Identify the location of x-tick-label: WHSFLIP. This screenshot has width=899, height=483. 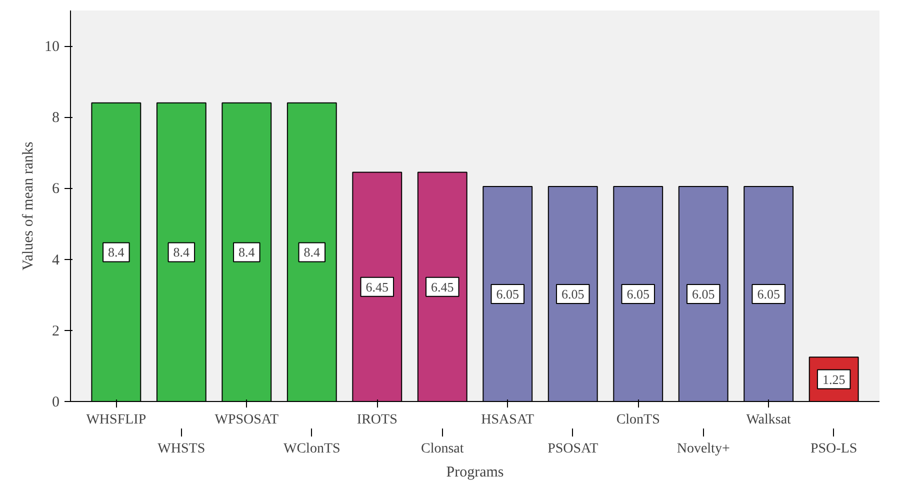
(116, 420).